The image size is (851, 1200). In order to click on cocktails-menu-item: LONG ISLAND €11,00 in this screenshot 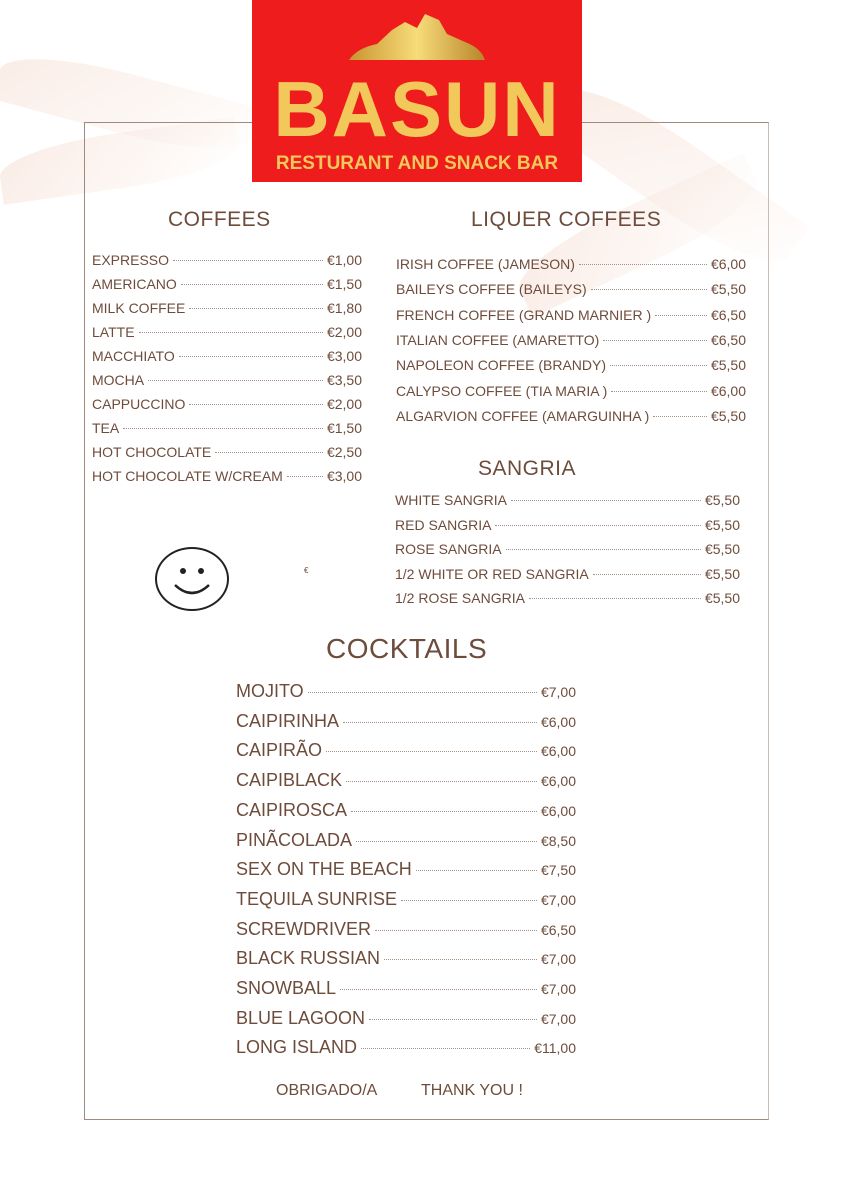, I will do `click(406, 1047)`.